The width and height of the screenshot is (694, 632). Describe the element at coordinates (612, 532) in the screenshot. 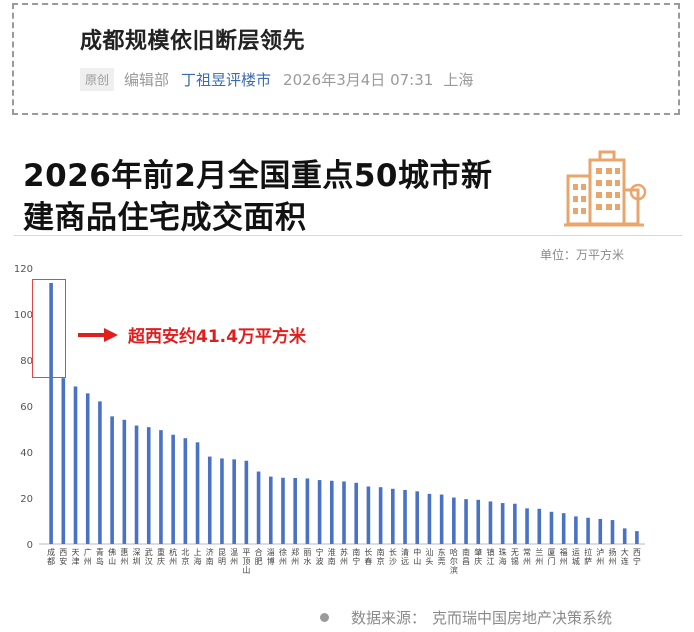

I see `bar-扬州` at that location.